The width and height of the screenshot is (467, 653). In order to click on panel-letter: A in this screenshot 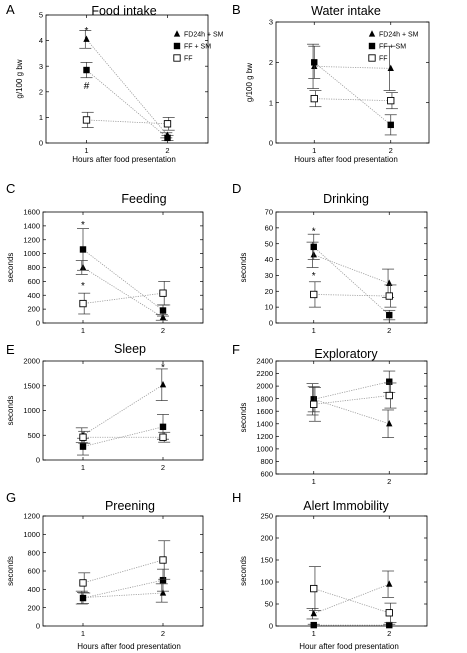, I will do `click(10, 9)`.